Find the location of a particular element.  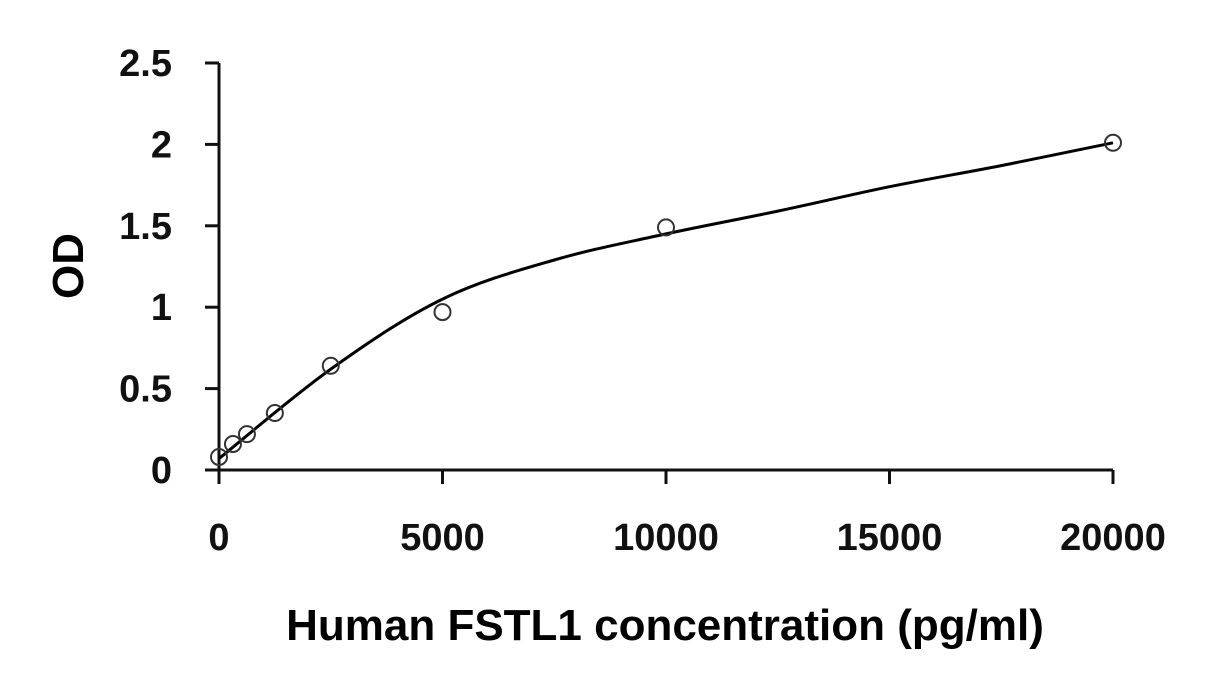

y-tick-label: 2.5 is located at coordinates (145, 64).